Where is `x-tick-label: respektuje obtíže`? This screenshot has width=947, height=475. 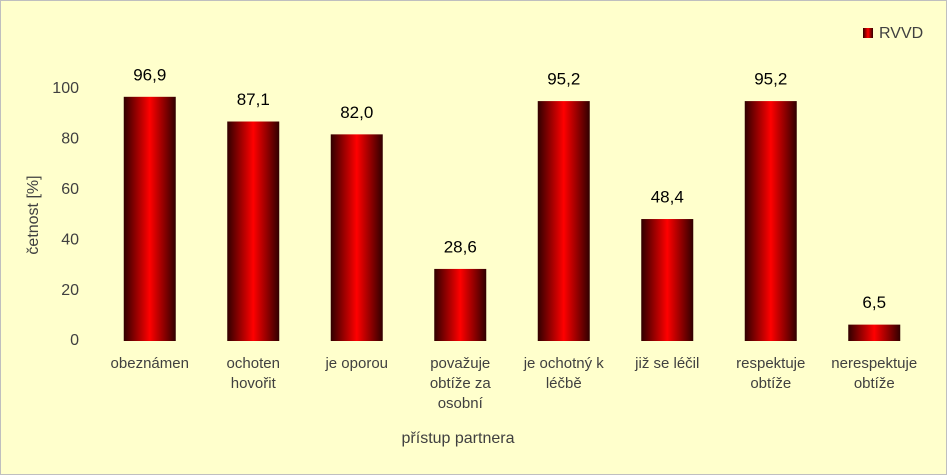 x-tick-label: respektuje obtíže is located at coordinates (771, 373).